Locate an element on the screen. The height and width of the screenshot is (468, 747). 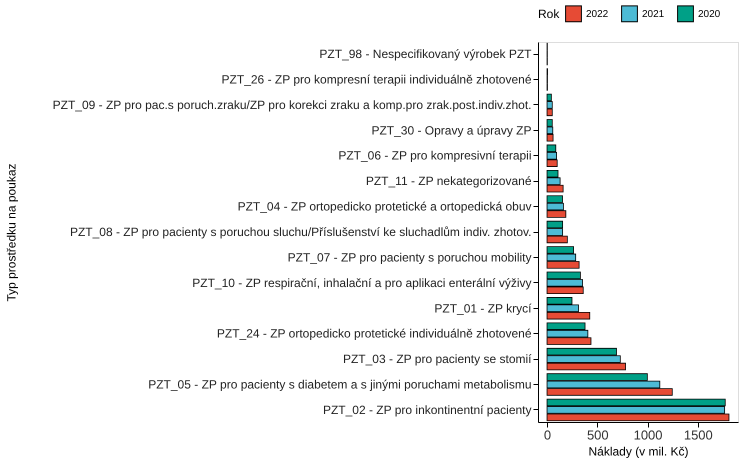
y-tick-label: PZT_02 - ZP pro inkontinentní pacienty is located at coordinates (427, 409).